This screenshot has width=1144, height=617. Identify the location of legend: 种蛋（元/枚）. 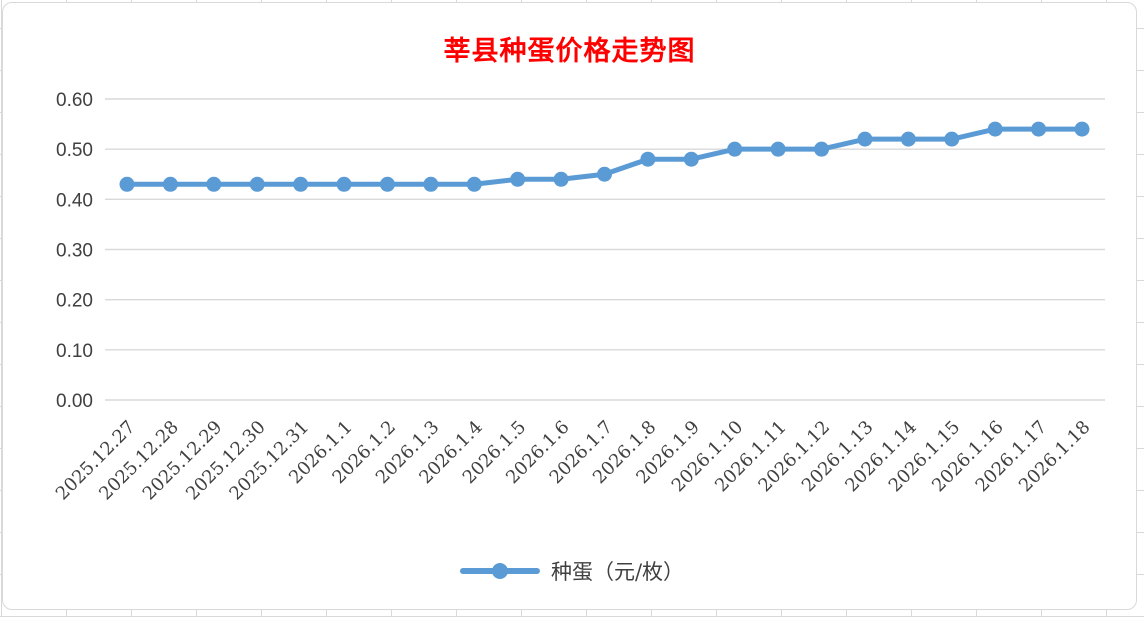
(572, 571).